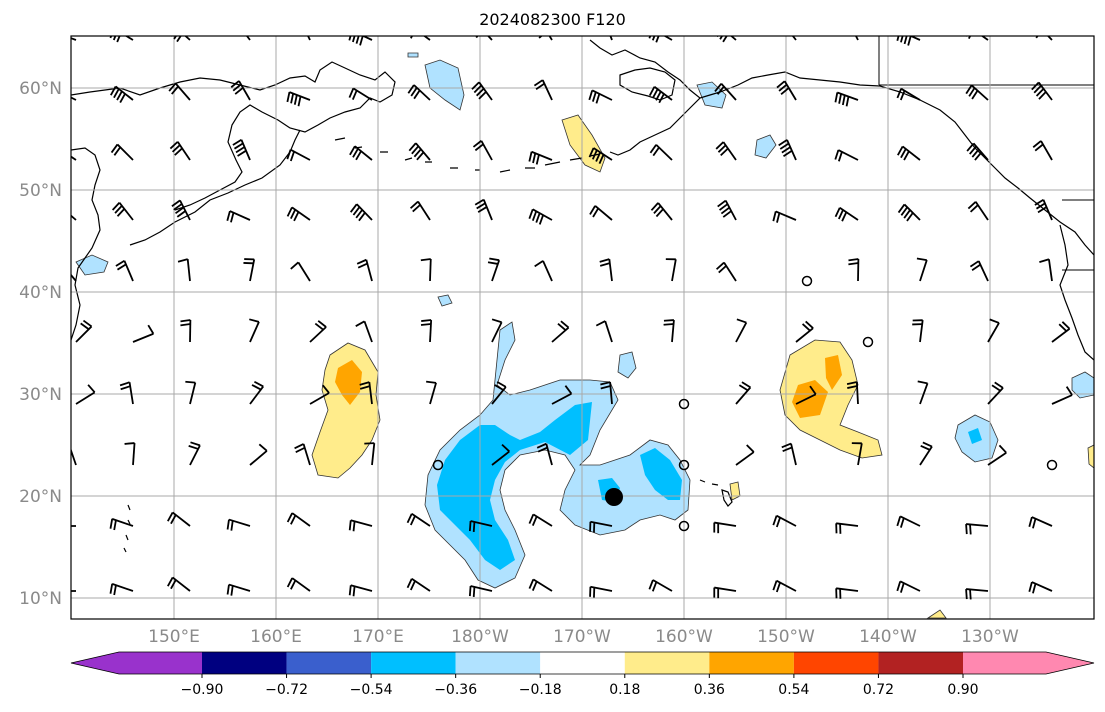 The height and width of the screenshot is (712, 1105). Describe the element at coordinates (684, 637) in the screenshot. I see `longitude-label: 160°W` at that location.